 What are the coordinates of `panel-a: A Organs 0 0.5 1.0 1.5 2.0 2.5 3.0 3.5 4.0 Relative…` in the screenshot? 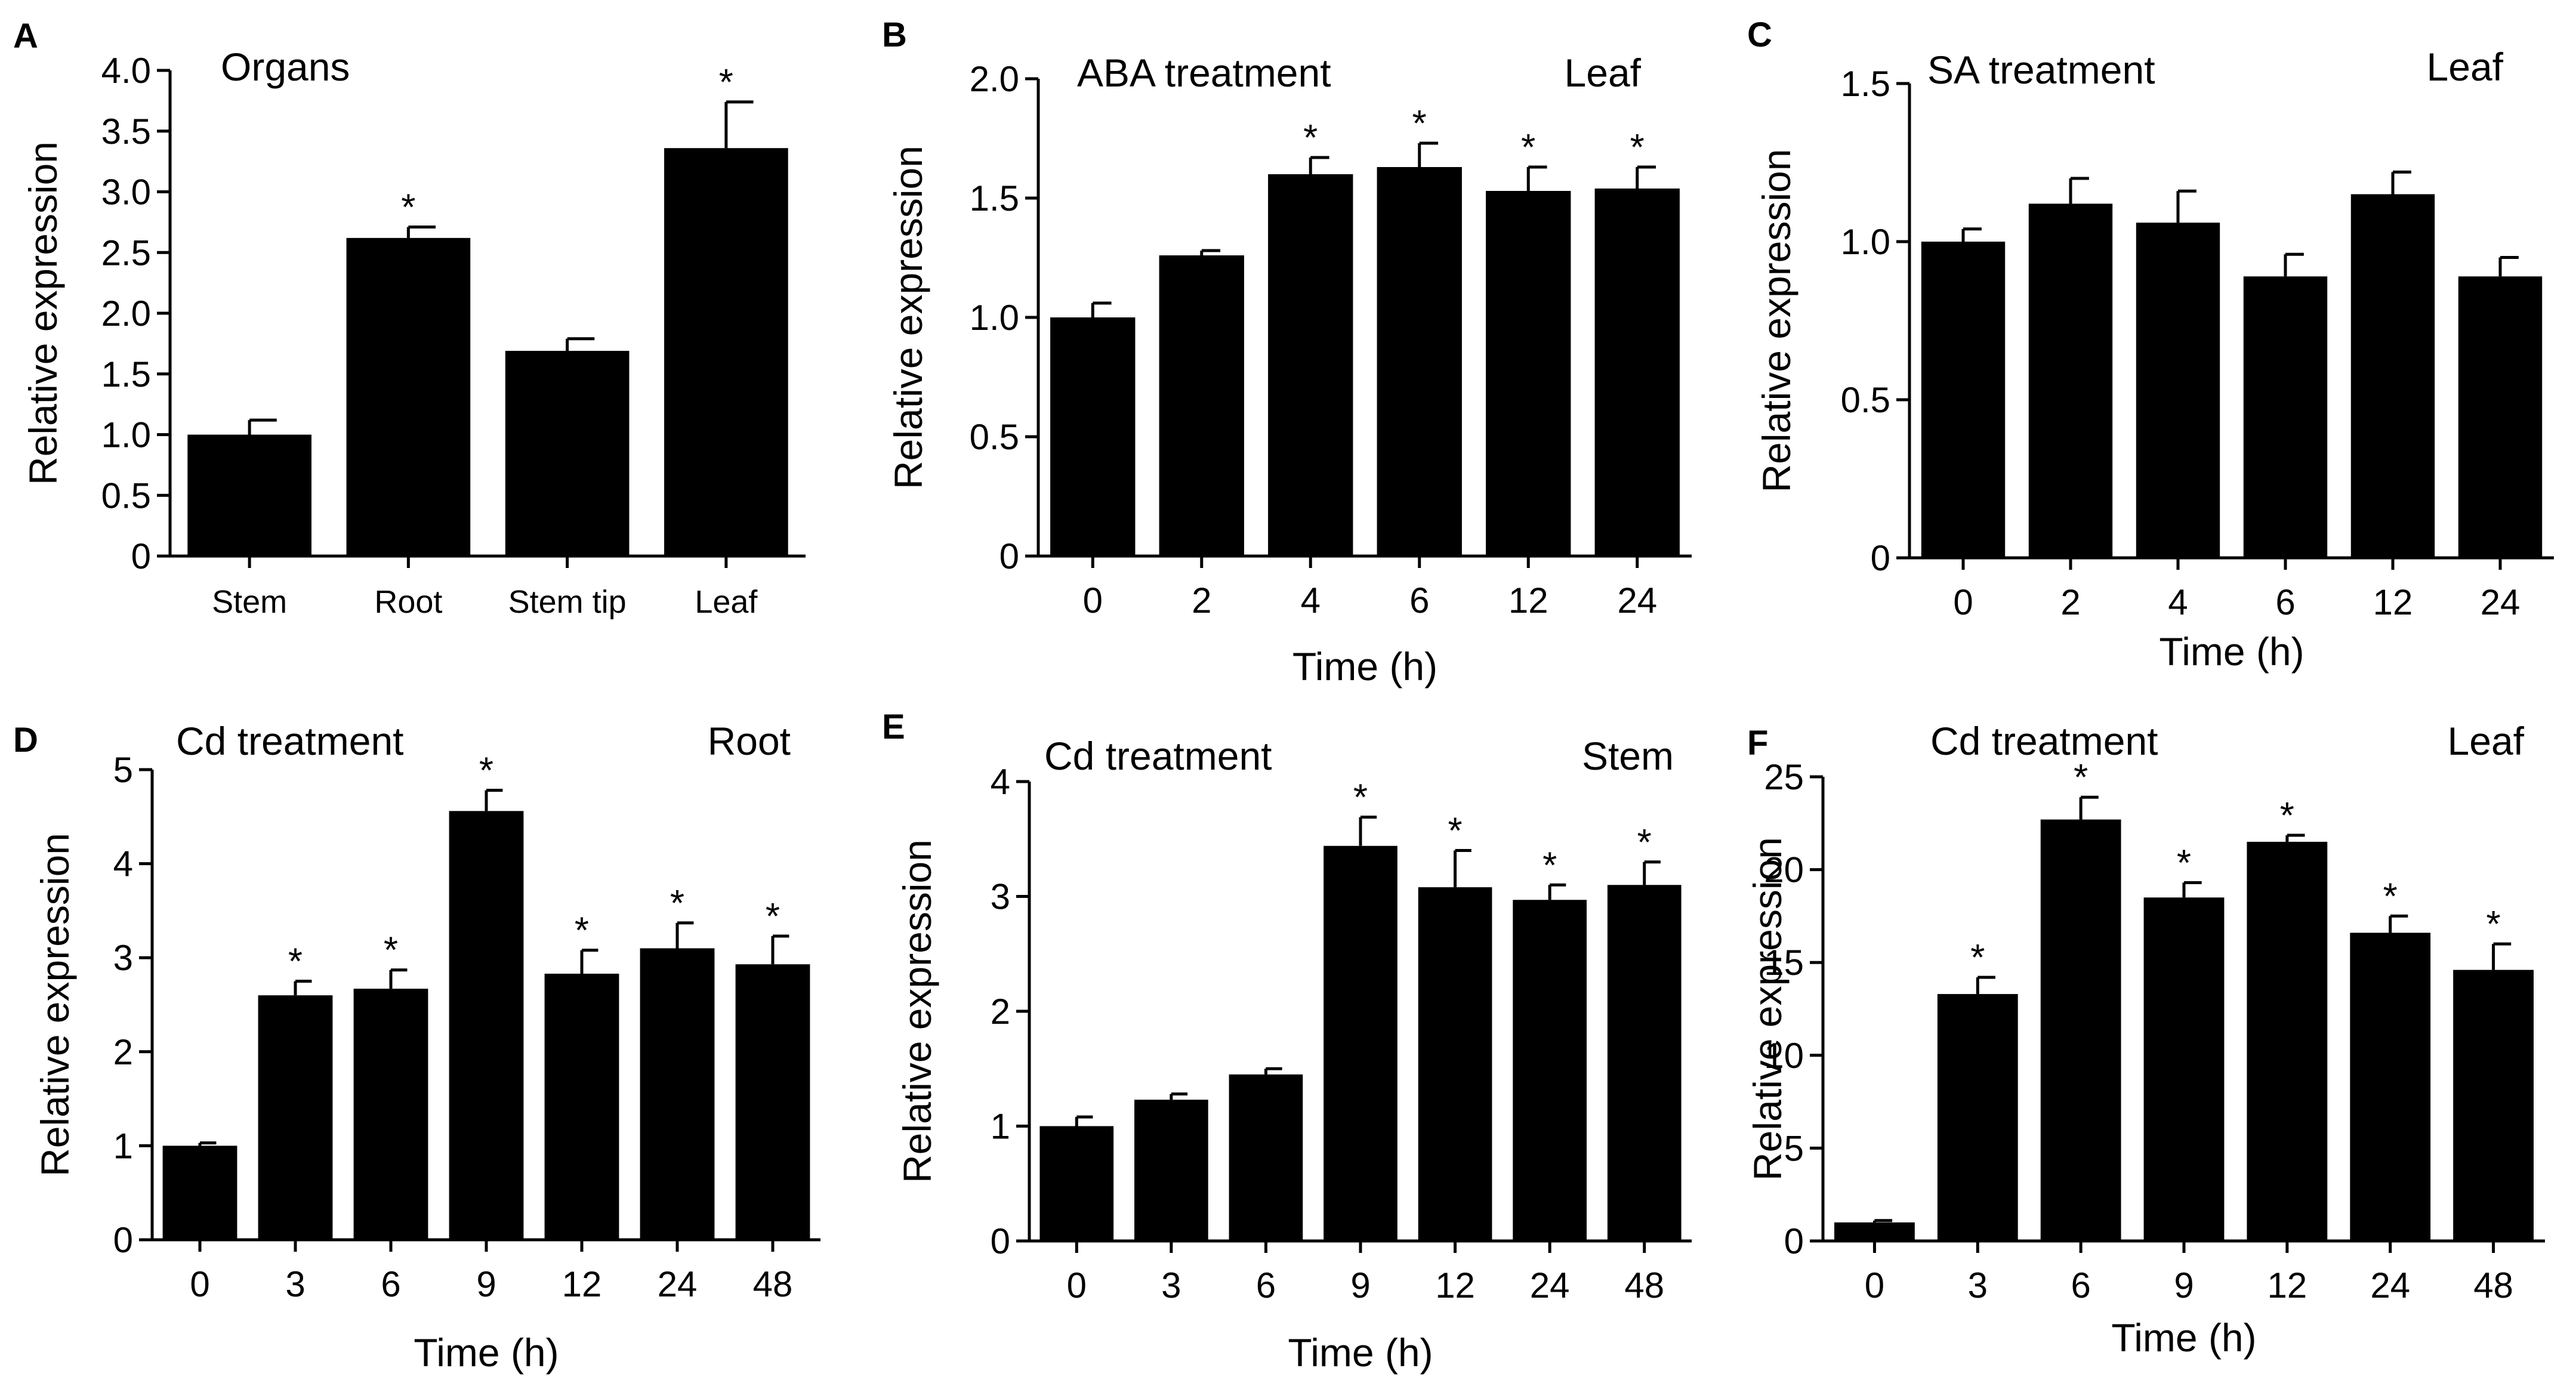 It's located at (409, 318).